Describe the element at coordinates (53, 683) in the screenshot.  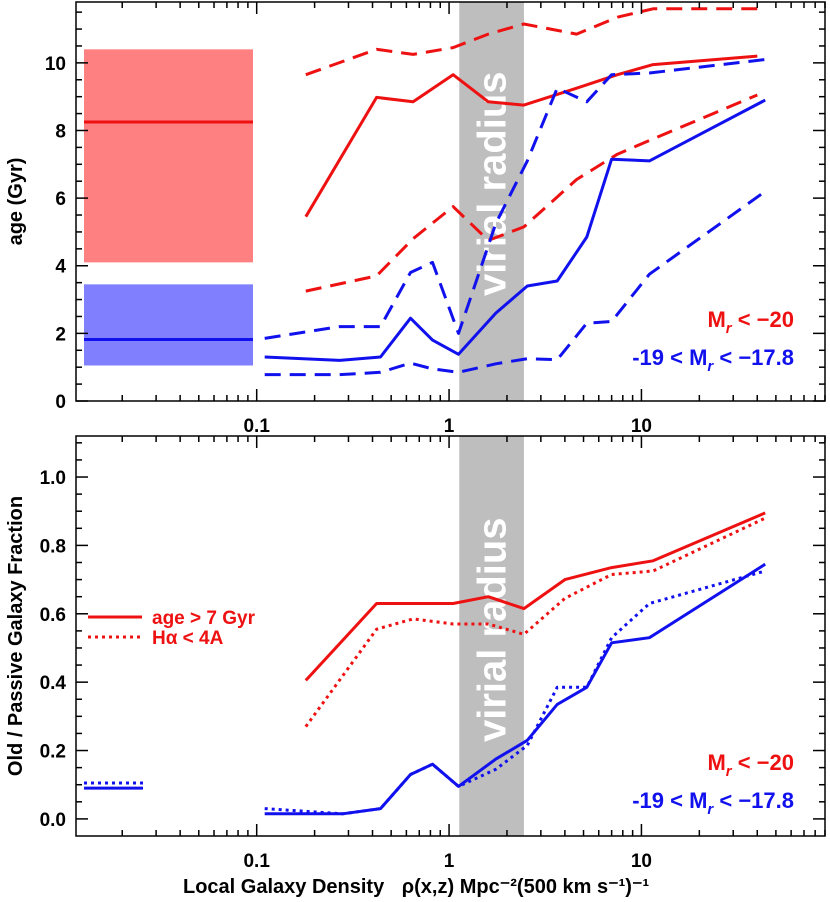
I see `y-tick-label: 0.4` at that location.